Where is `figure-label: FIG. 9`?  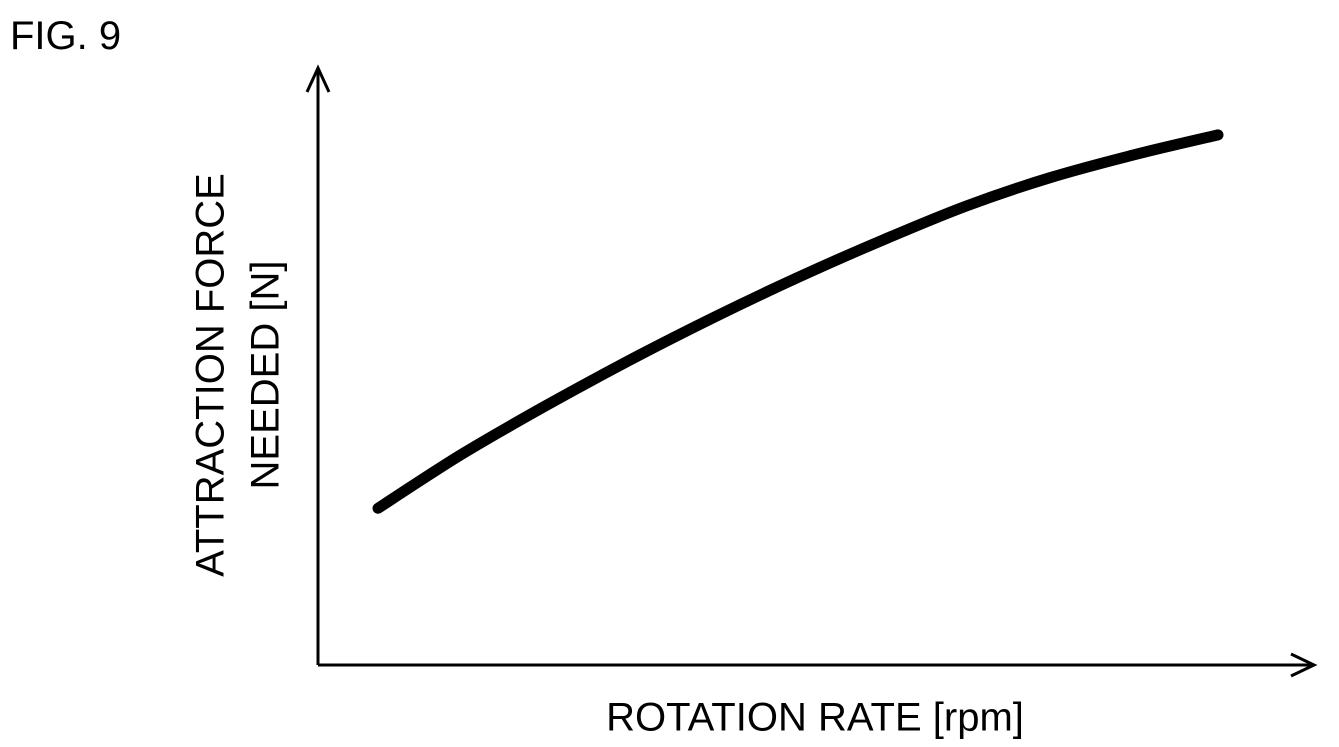
figure-label: FIG. 9 is located at coordinates (66, 36).